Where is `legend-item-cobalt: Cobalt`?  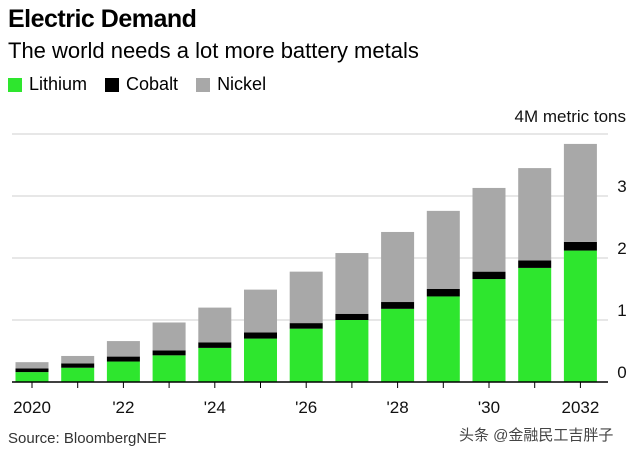
legend-item-cobalt: Cobalt is located at coordinates (141, 84).